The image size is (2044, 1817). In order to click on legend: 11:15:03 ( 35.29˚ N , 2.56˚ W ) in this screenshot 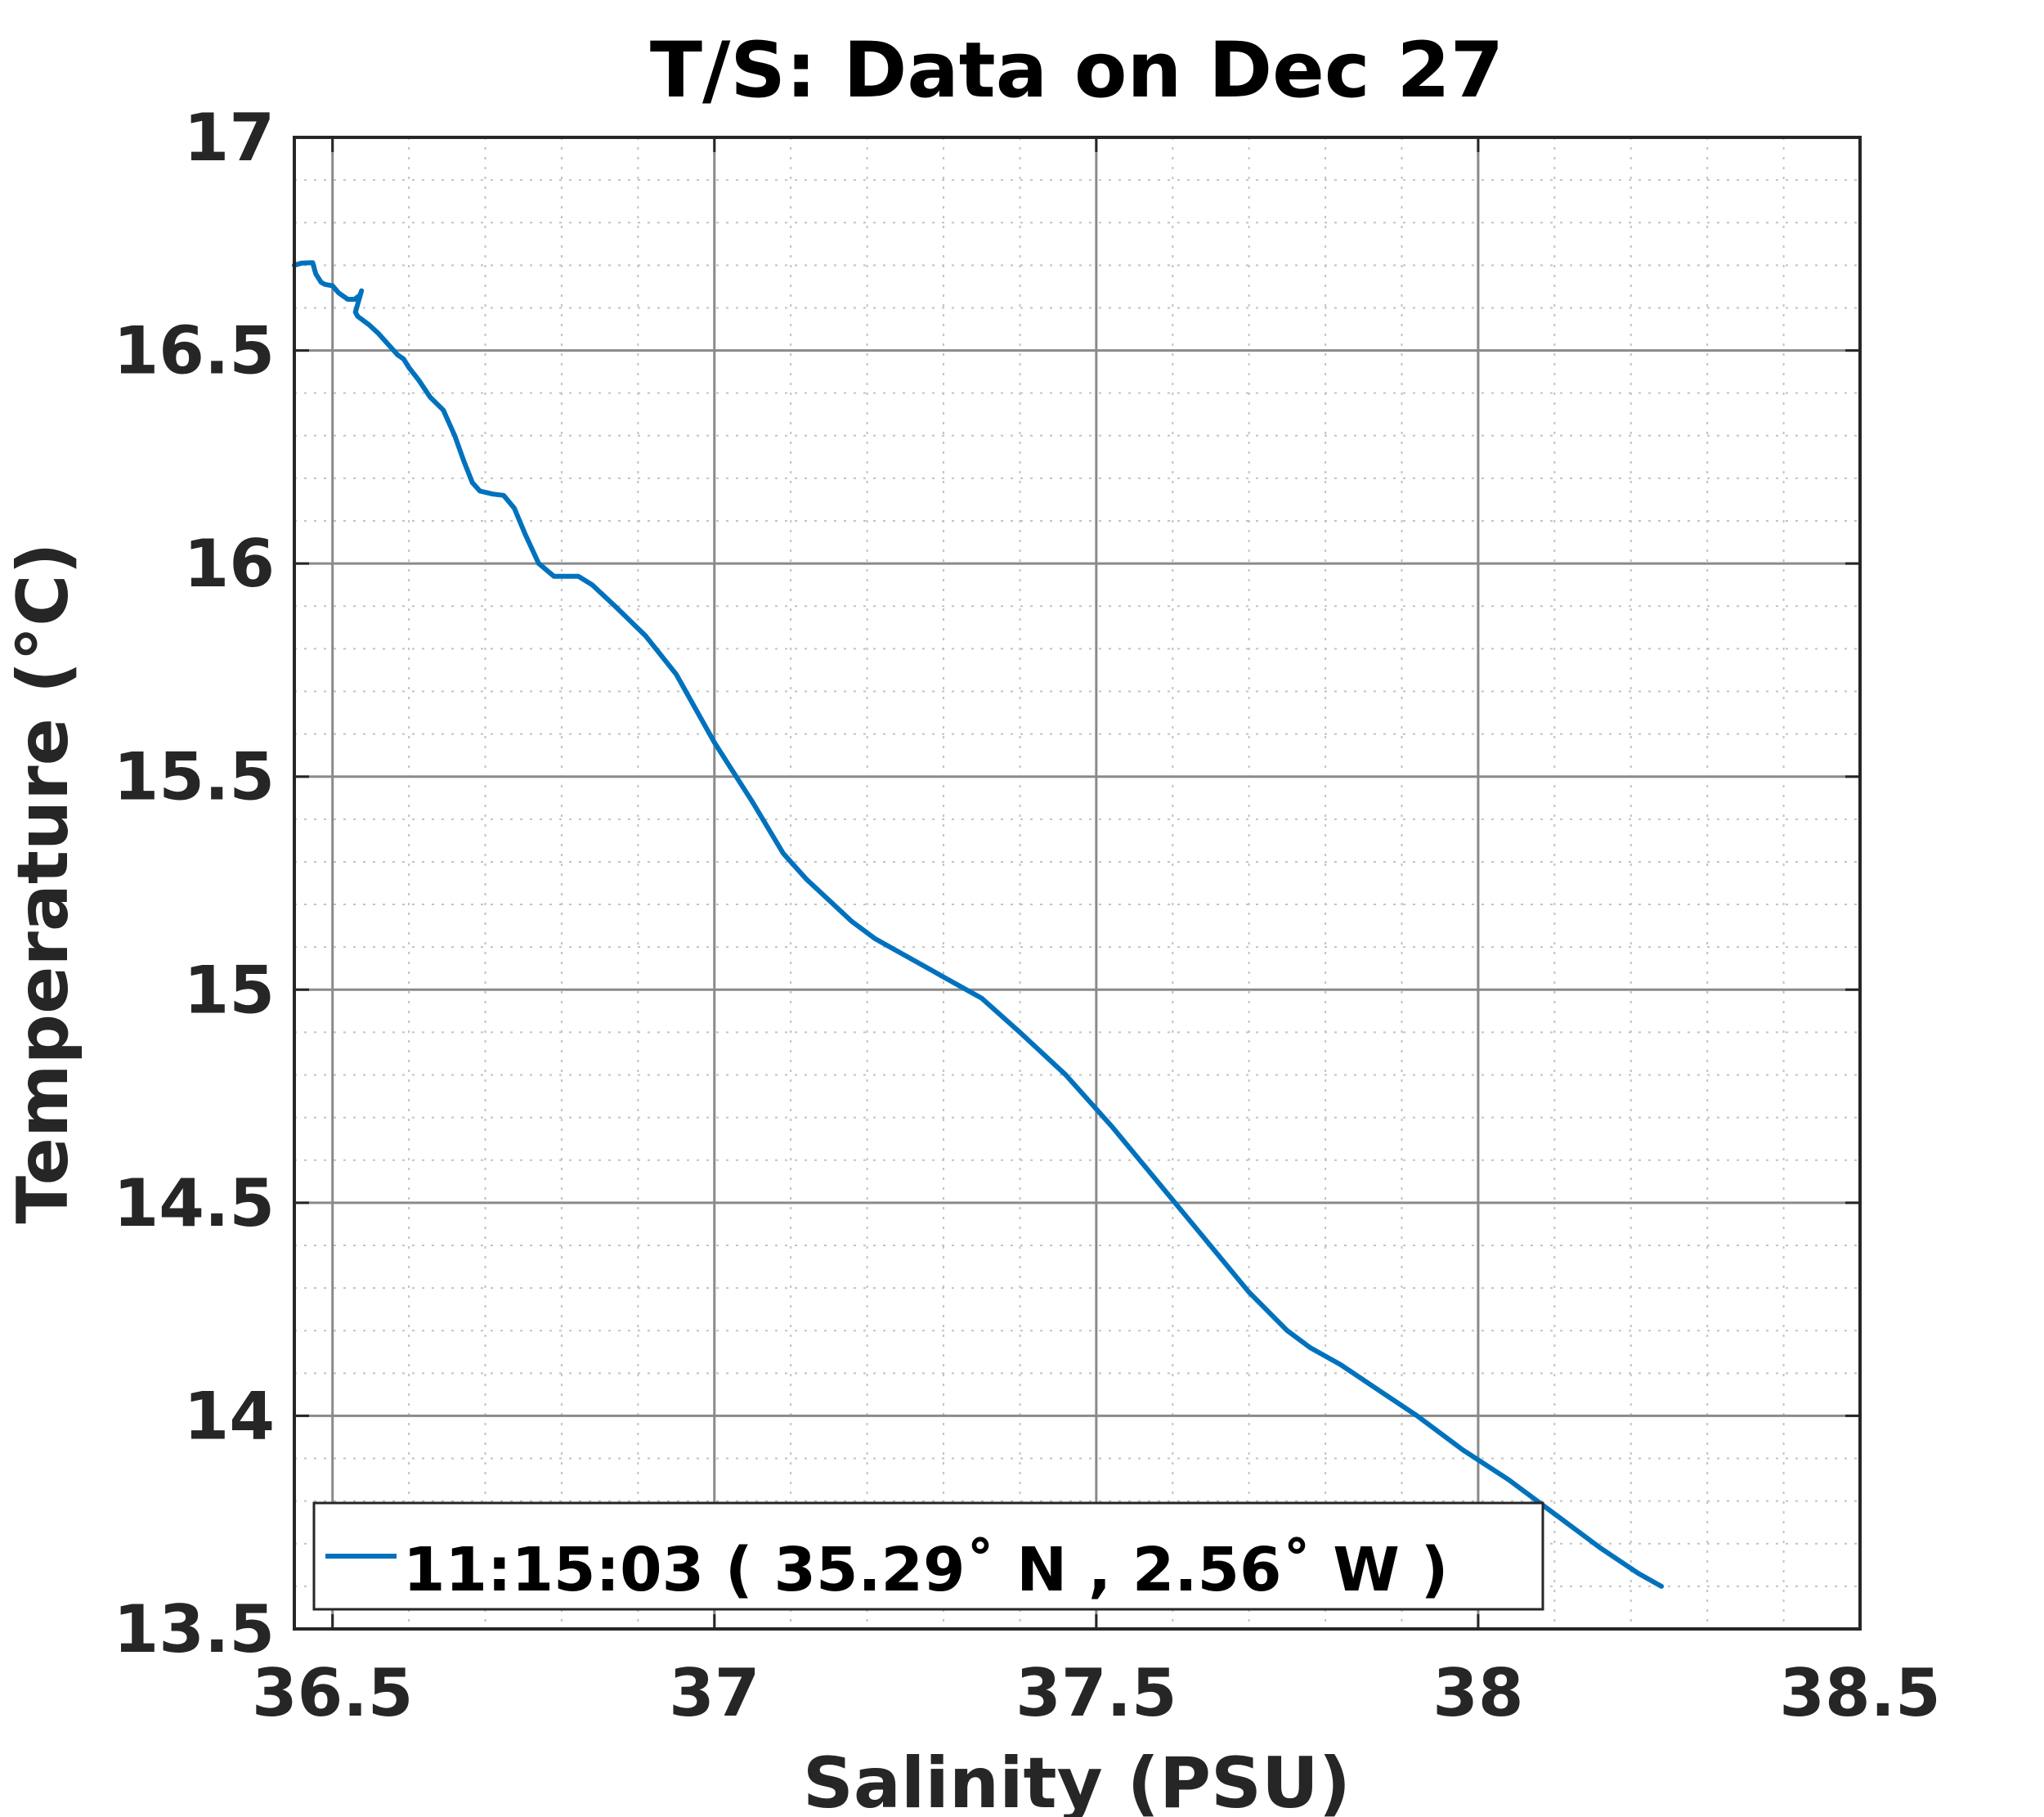, I will do `click(928, 1556)`.